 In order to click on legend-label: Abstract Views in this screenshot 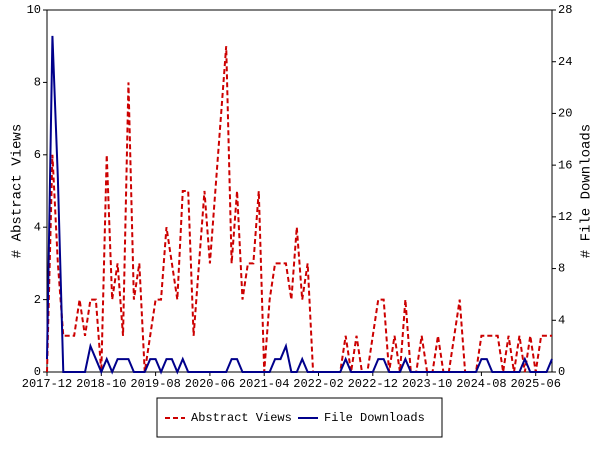, I will do `click(241, 418)`.